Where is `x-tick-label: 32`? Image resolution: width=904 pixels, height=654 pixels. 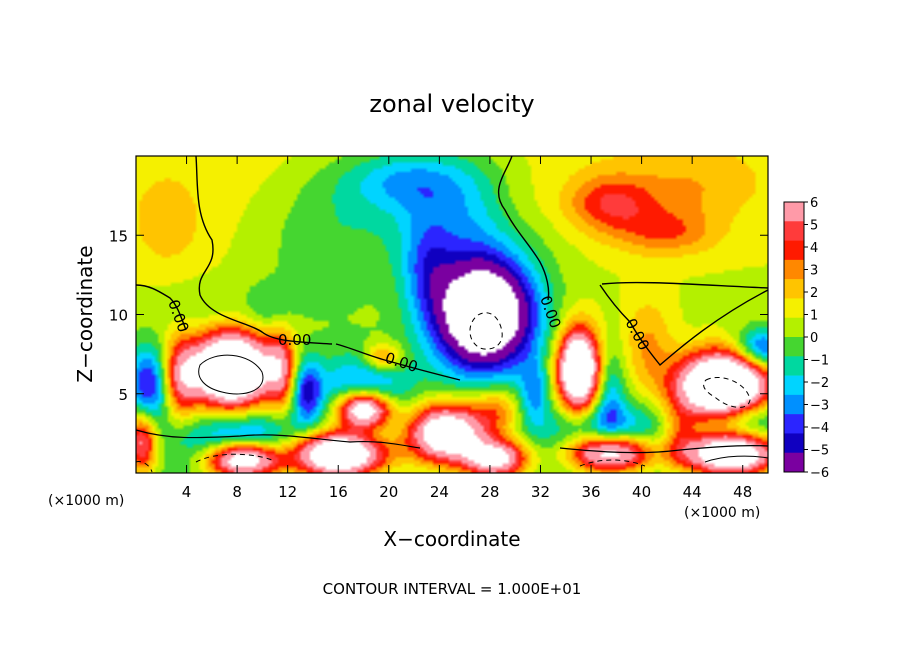 x-tick-label: 32 is located at coordinates (540, 492).